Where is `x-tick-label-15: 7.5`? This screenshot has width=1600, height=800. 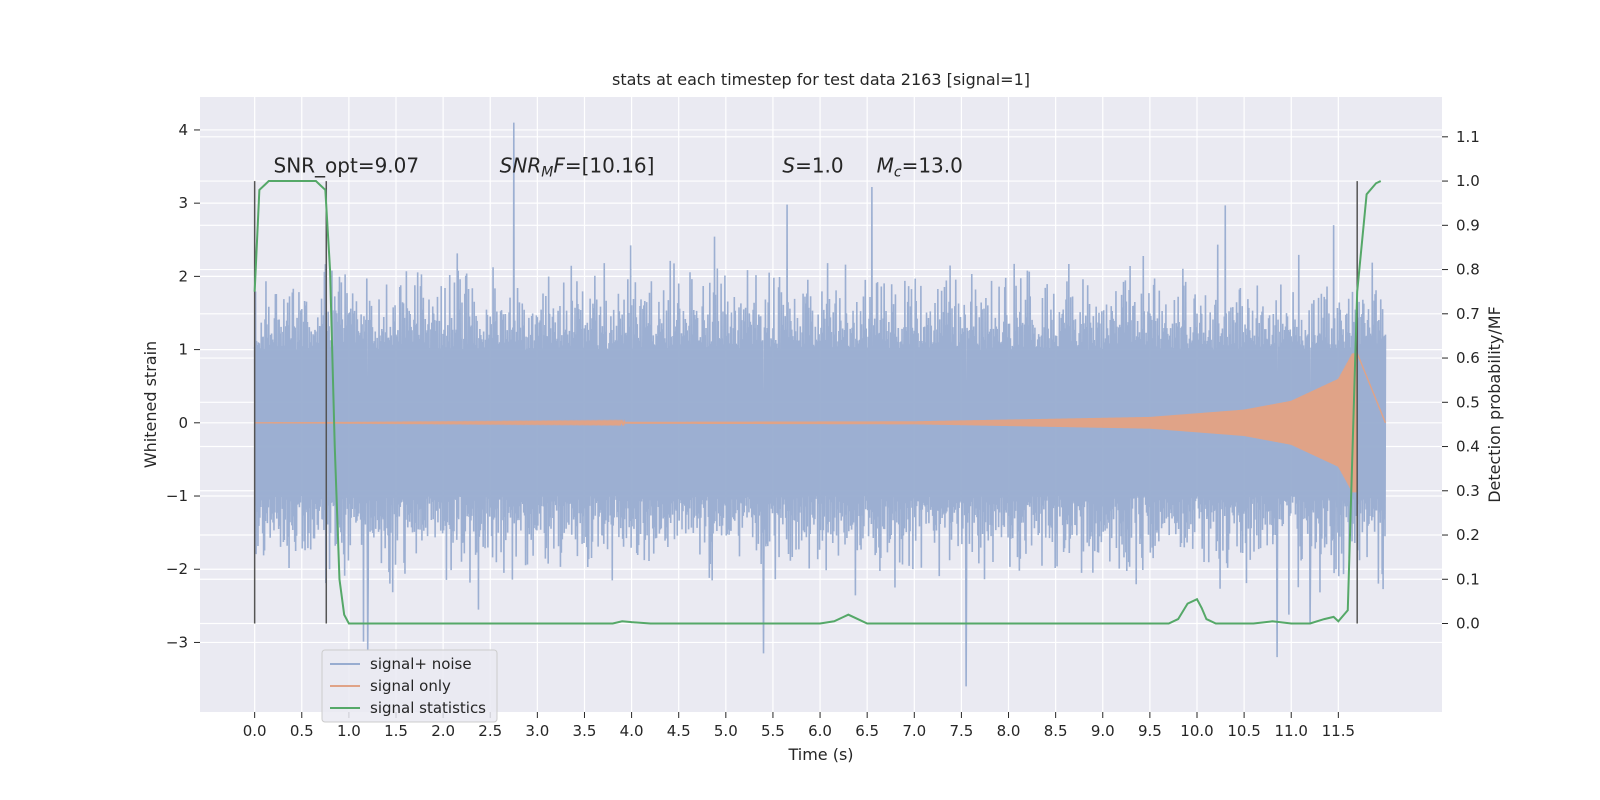
x-tick-label-15: 7.5 is located at coordinates (961, 731).